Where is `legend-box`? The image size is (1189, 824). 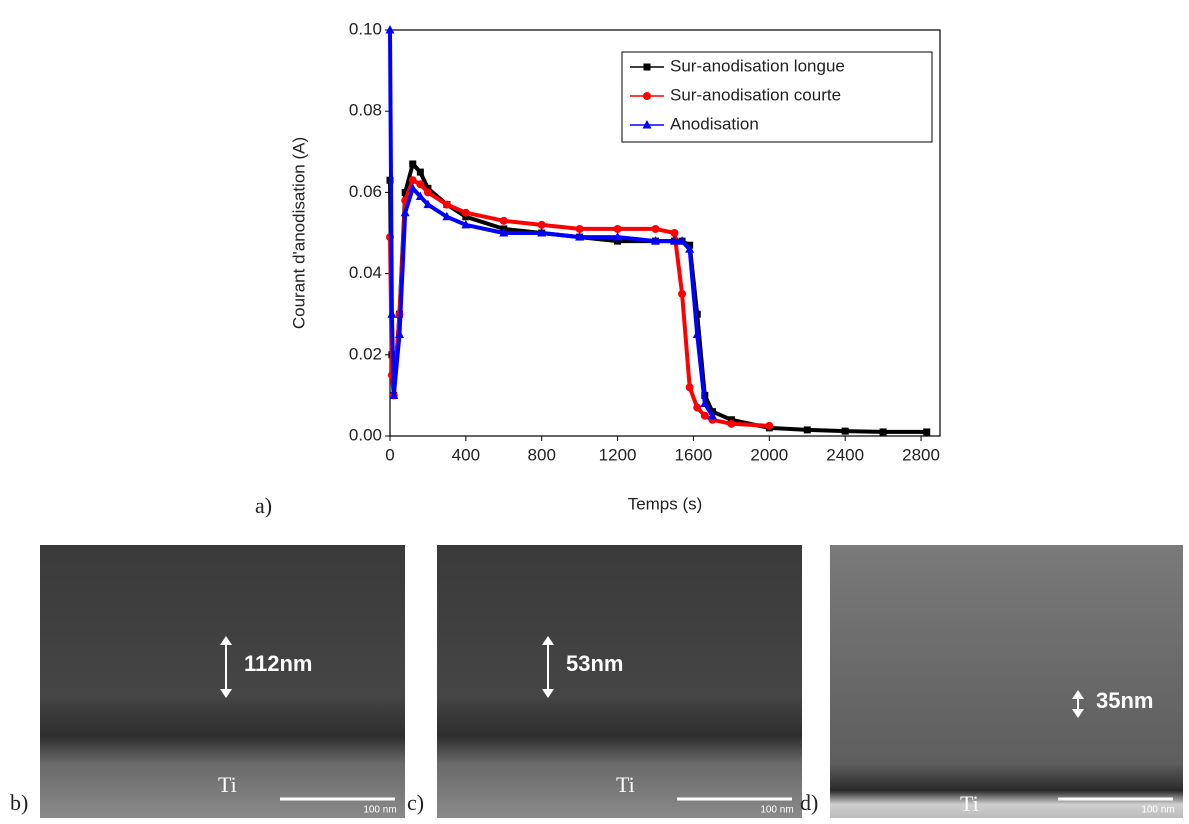
legend-box is located at coordinates (777, 97).